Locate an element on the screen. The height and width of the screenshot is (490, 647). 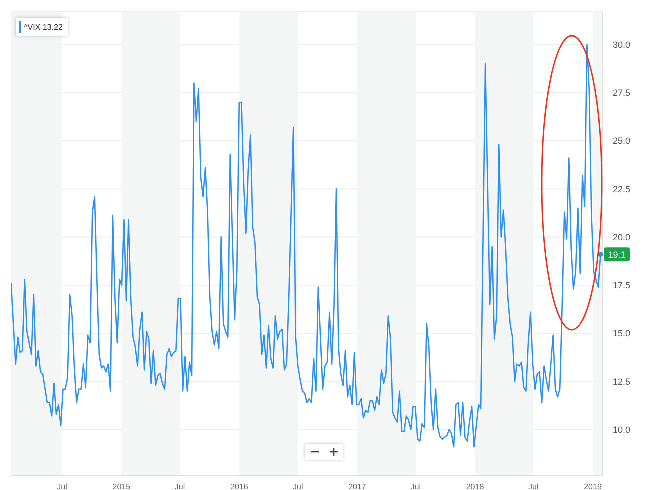
y-tick-label: 30.0 is located at coordinates (622, 45).